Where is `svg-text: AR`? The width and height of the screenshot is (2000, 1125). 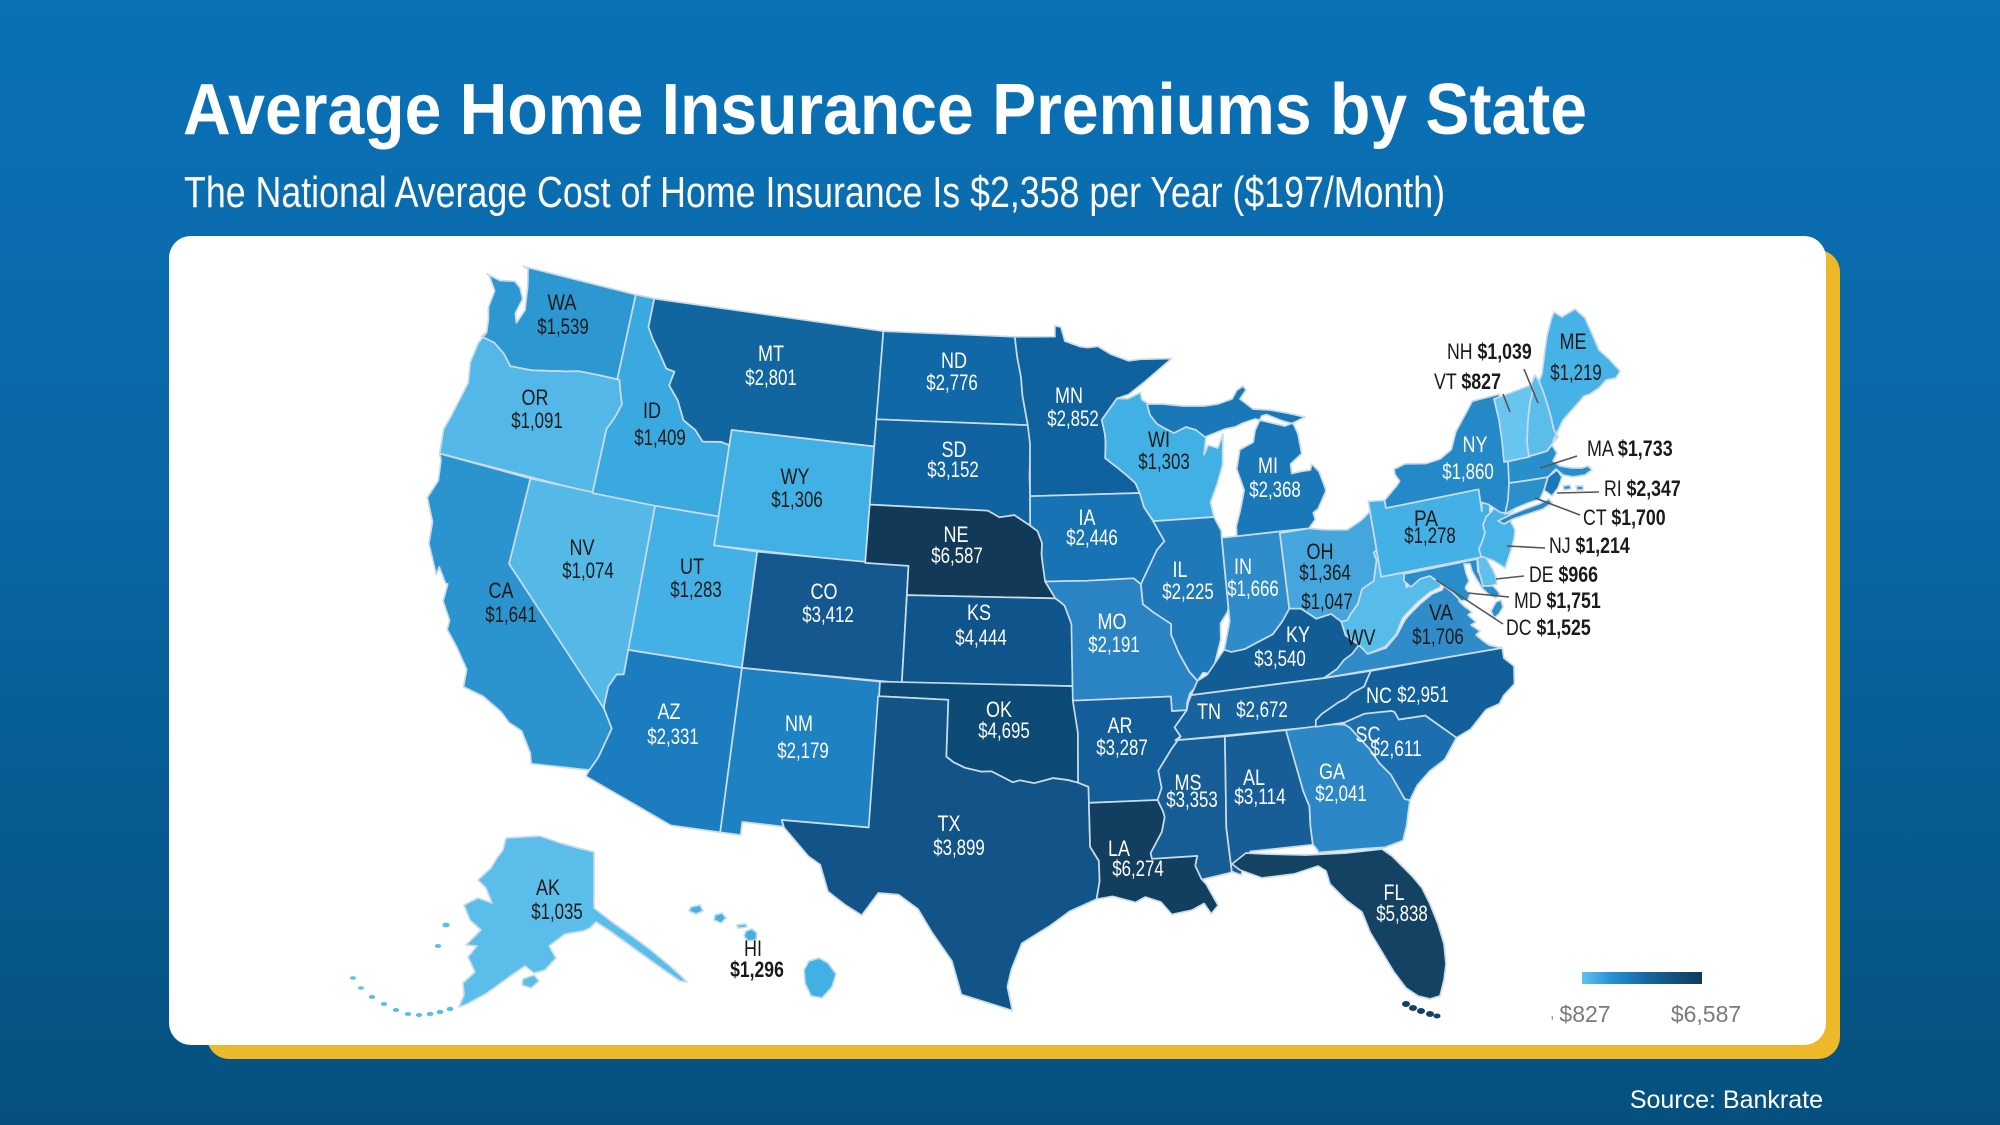 svg-text: AR is located at coordinates (1120, 725).